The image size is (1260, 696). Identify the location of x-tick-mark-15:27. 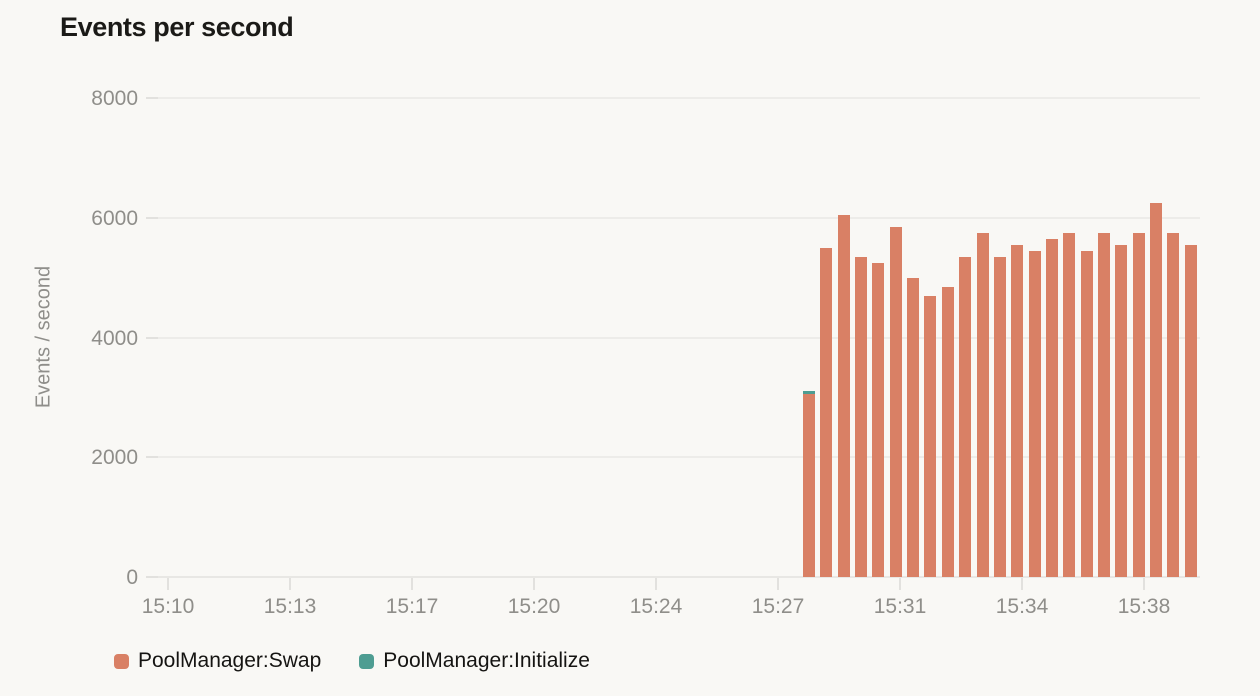
(778, 584).